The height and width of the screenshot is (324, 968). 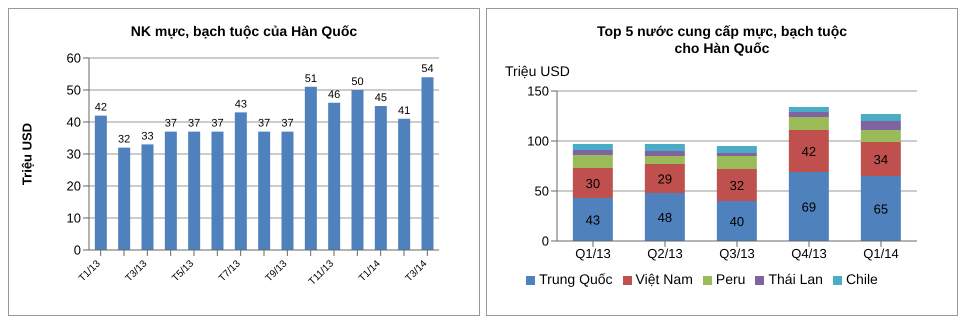 What do you see at coordinates (664, 279) in the screenshot?
I see `legend-label: Việt Nam` at bounding box center [664, 279].